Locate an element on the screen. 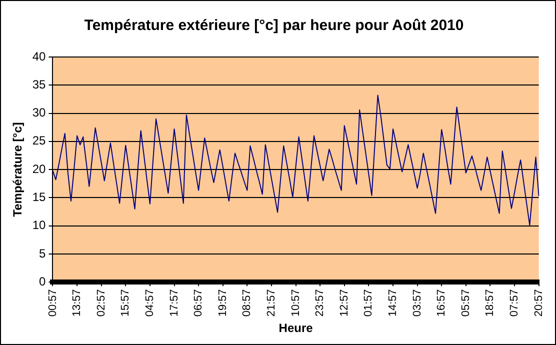 Image resolution: width=556 pixels, height=345 pixels. x-tick-label: 02:57 is located at coordinates (101, 303).